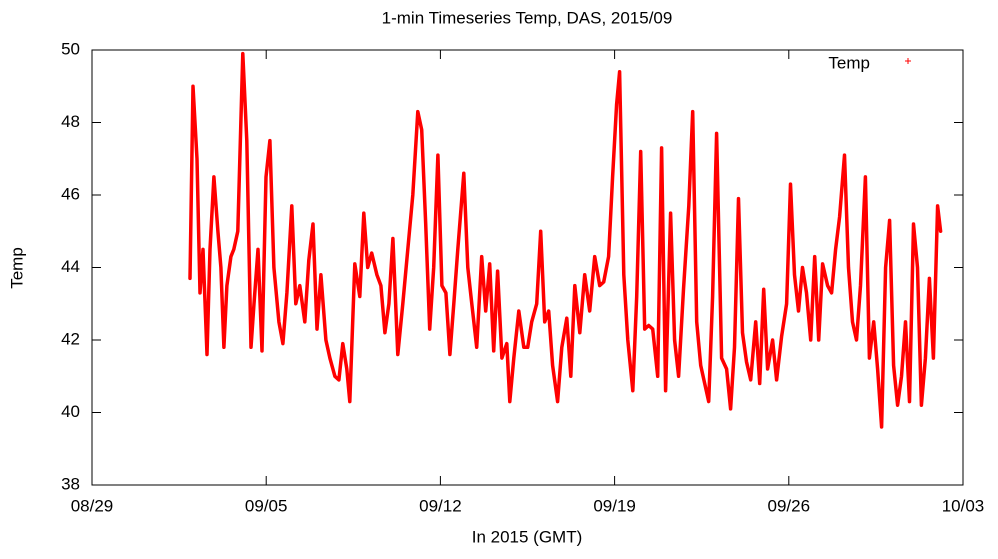  I want to click on x-tick-label: 08/29, so click(92, 505).